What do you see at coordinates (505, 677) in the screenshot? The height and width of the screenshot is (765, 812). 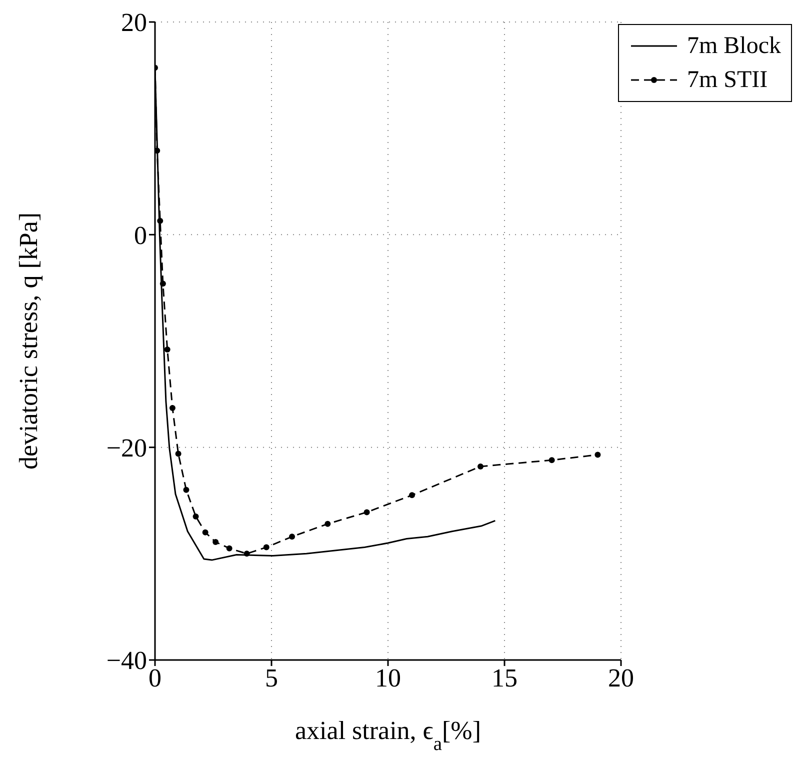 I see `x-tick-label: 15` at bounding box center [505, 677].